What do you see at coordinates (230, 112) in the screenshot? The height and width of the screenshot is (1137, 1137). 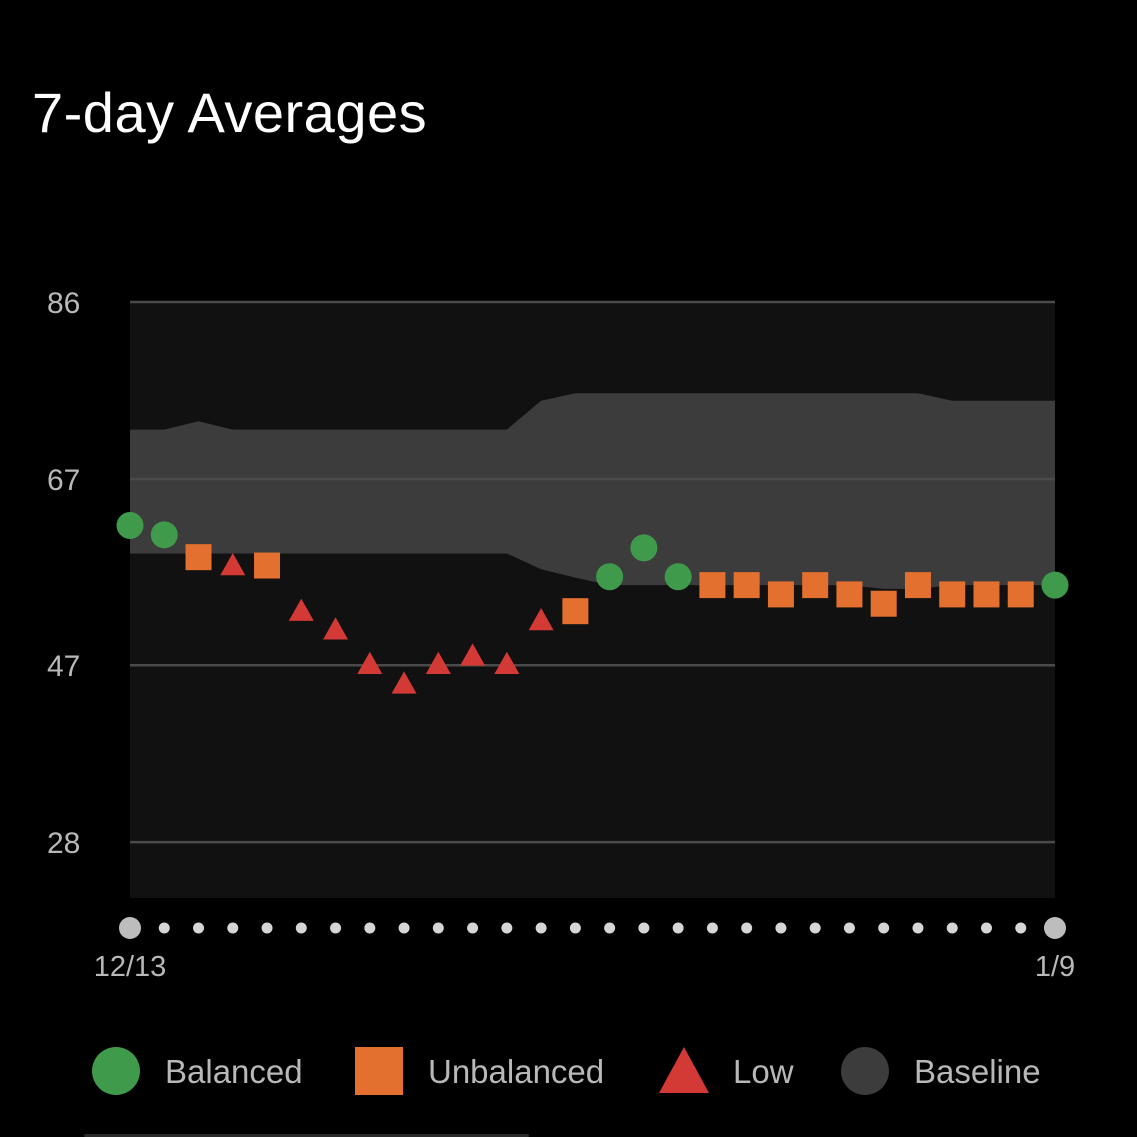 I see `page-title: 7-day Averages` at bounding box center [230, 112].